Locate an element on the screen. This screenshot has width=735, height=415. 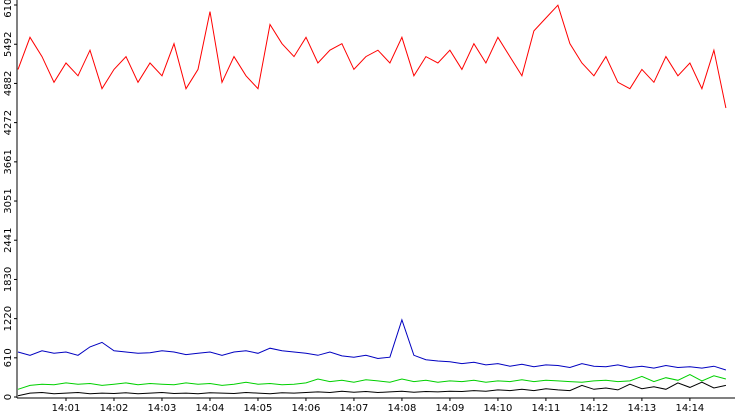
y-tick-label: 6103 is located at coordinates (8, 9).